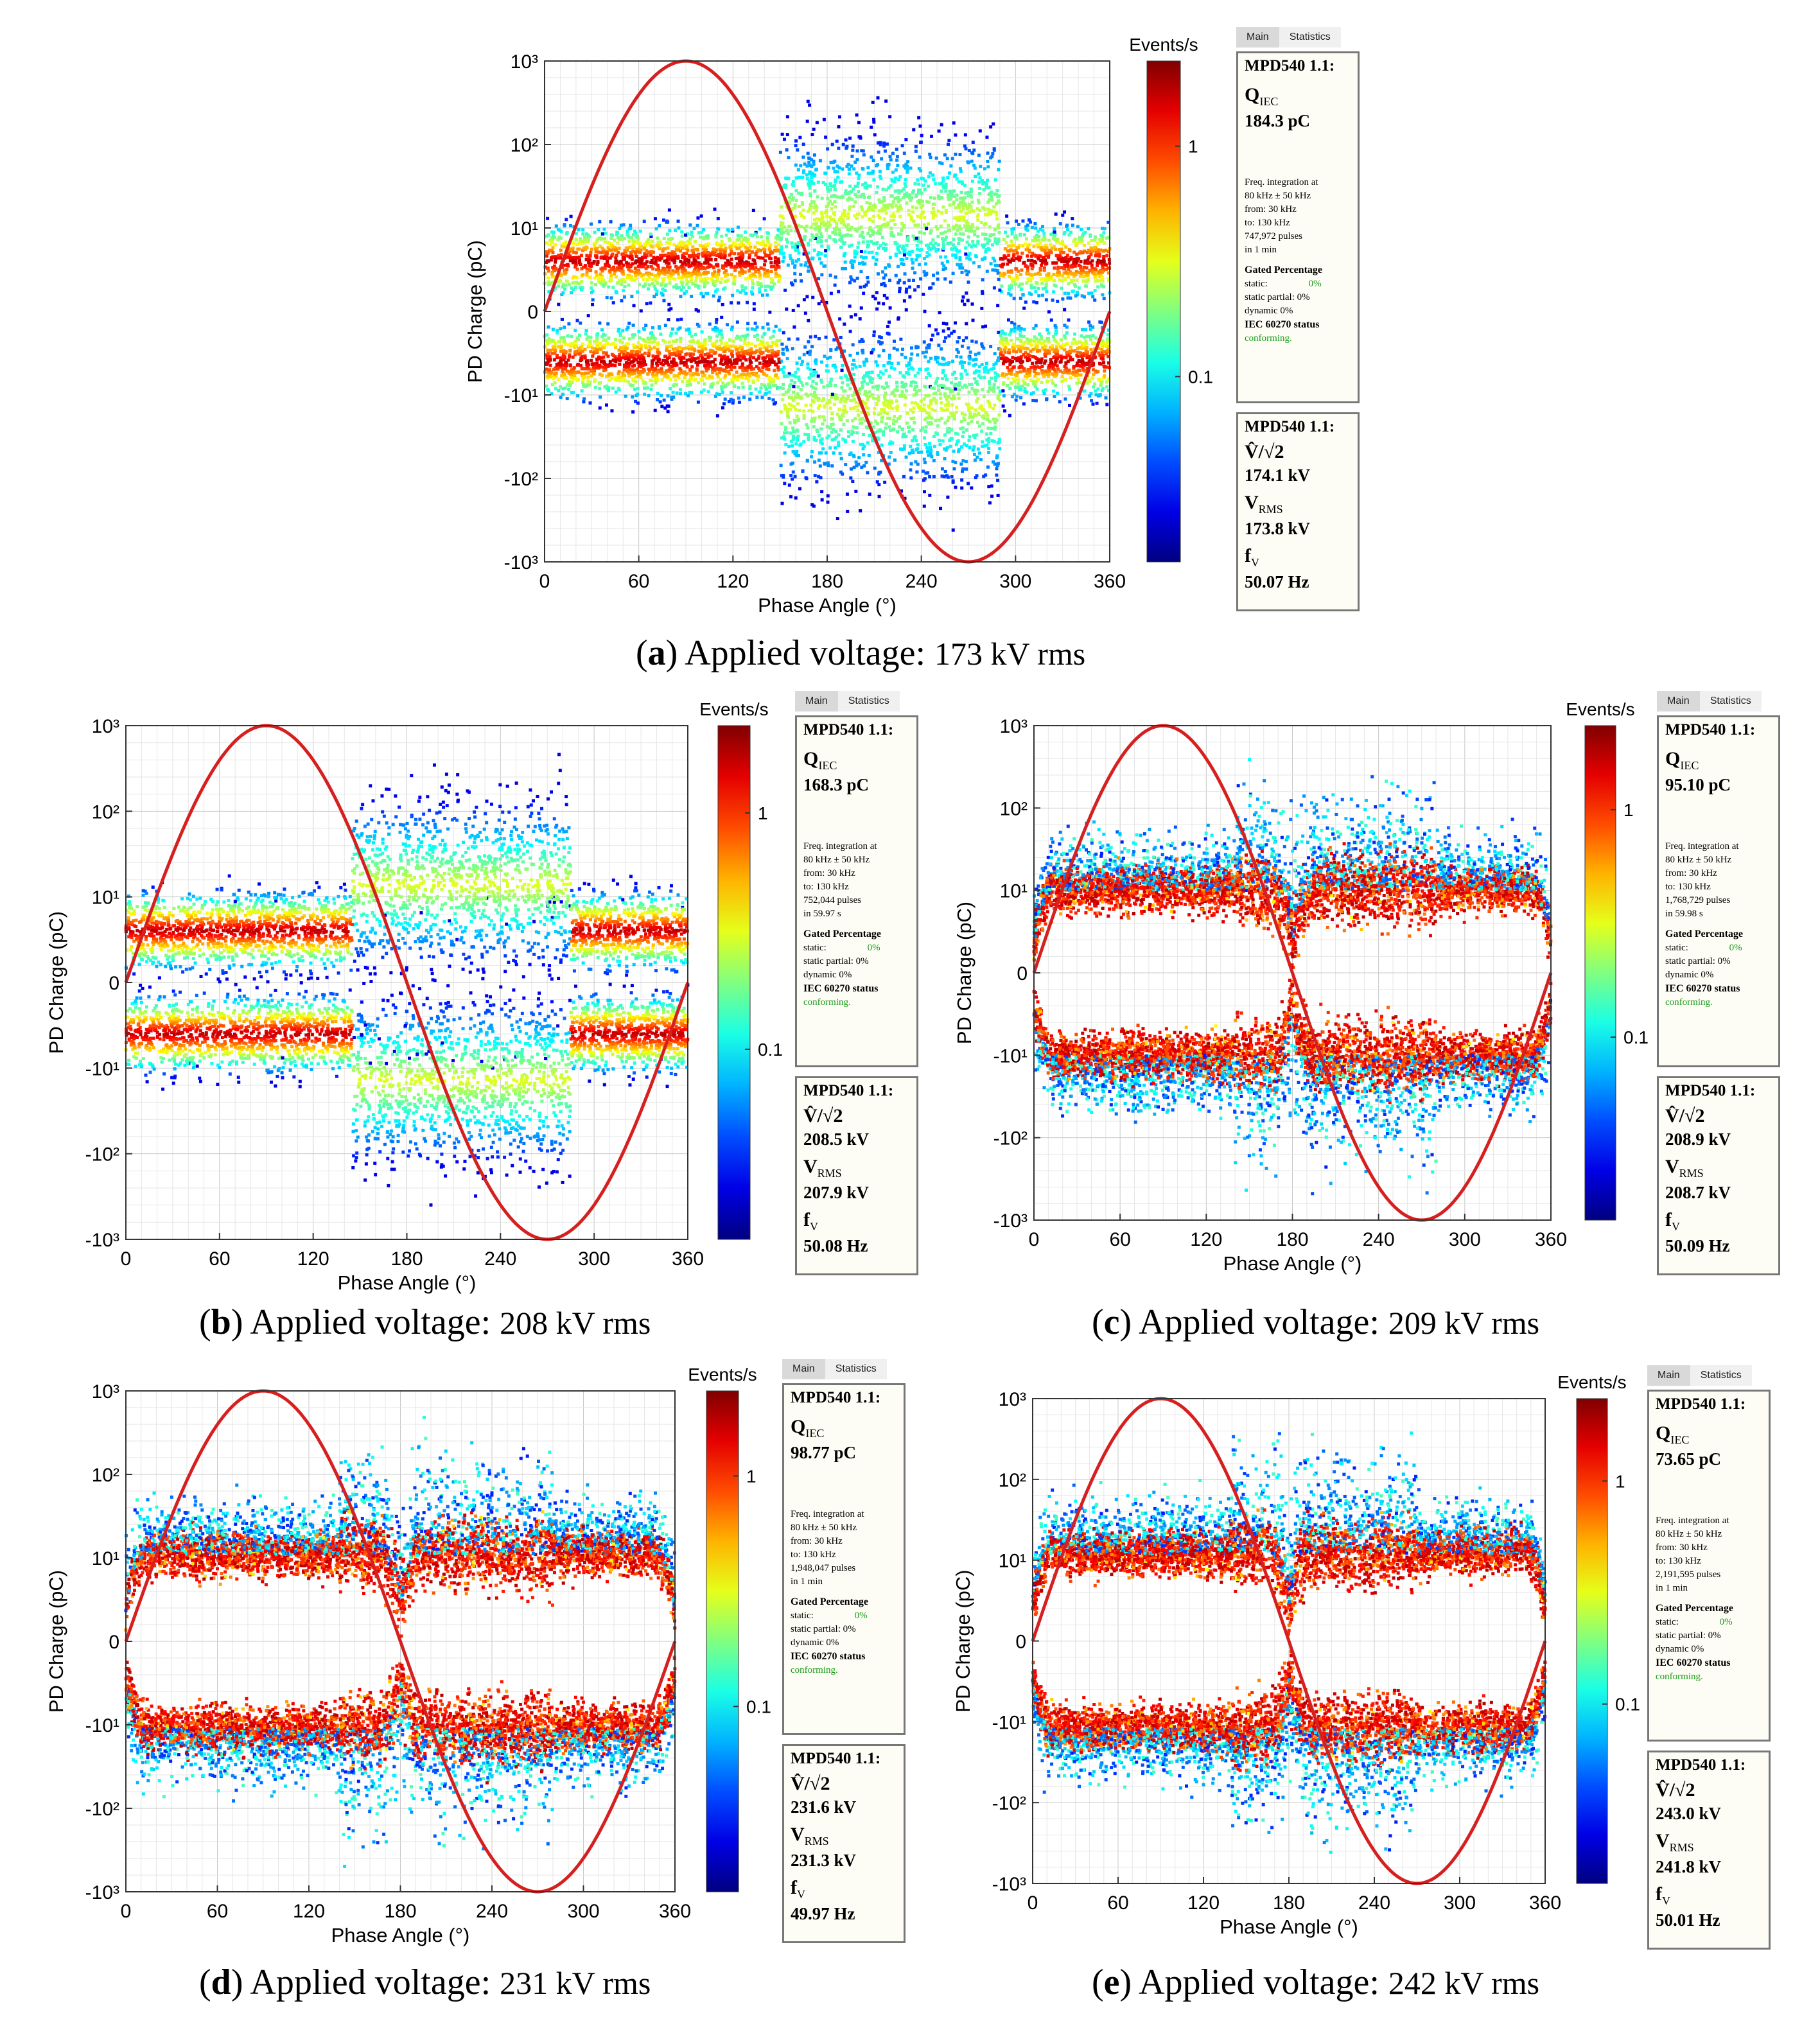  I want to click on fv-label: fV, so click(1709, 1896).